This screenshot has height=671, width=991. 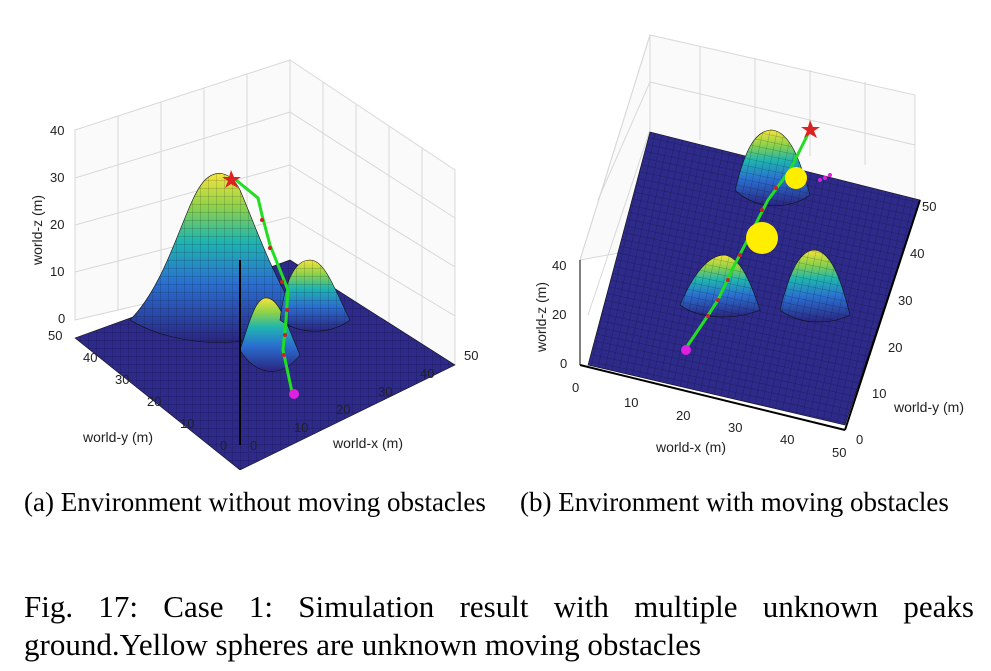 I want to click on y-ticks-a: 50 40 30 20 10 0, so click(x=137, y=390).